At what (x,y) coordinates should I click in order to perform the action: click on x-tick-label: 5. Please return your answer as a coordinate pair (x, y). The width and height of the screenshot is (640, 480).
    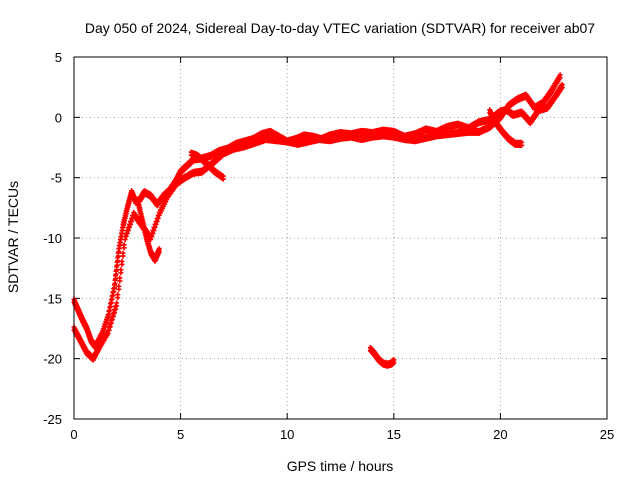
    Looking at the image, I should click on (180, 434).